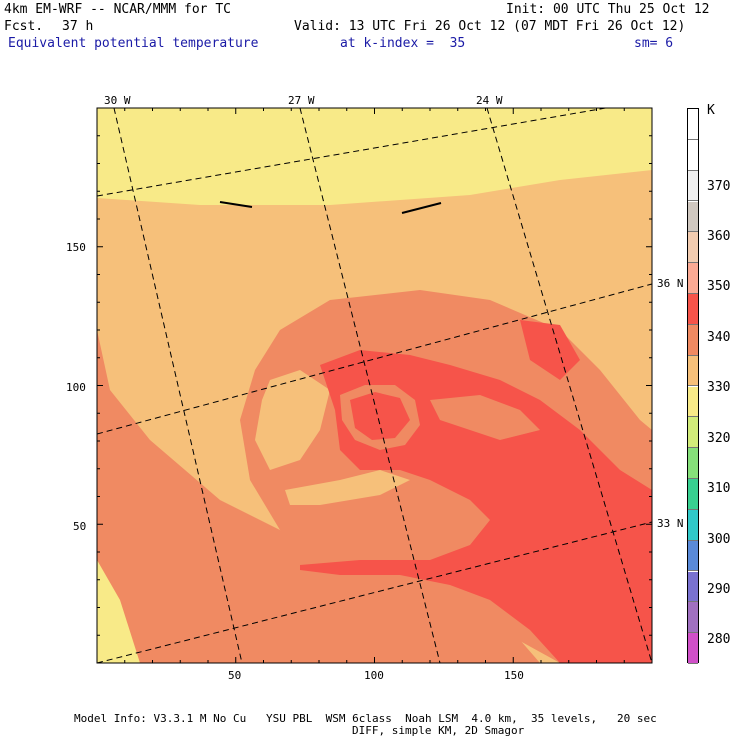 This screenshot has width=740, height=740. What do you see at coordinates (374, 675) in the screenshot?
I see `x-tick-label: 100` at bounding box center [374, 675].